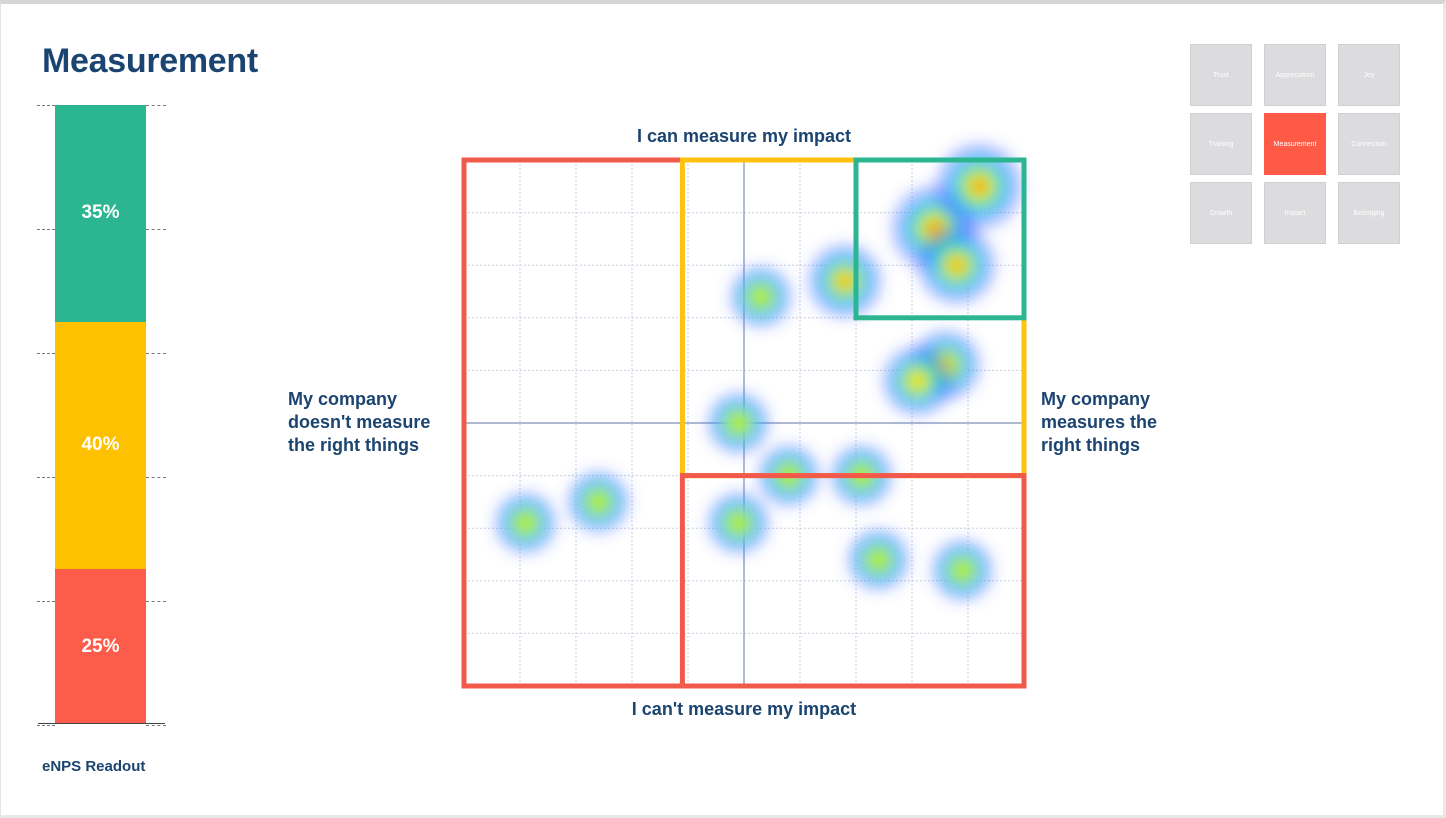 The width and height of the screenshot is (1446, 818). I want to click on zone-red-lower-right, so click(853, 581).